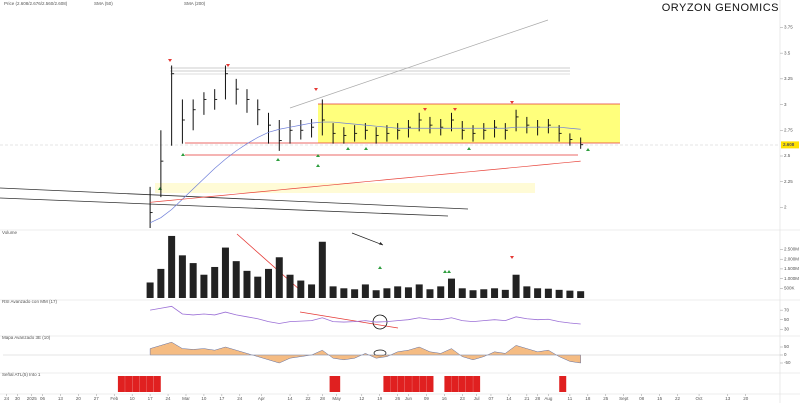 The height and width of the screenshot is (403, 800). I want to click on y-tick-label: 2, so click(785, 207).